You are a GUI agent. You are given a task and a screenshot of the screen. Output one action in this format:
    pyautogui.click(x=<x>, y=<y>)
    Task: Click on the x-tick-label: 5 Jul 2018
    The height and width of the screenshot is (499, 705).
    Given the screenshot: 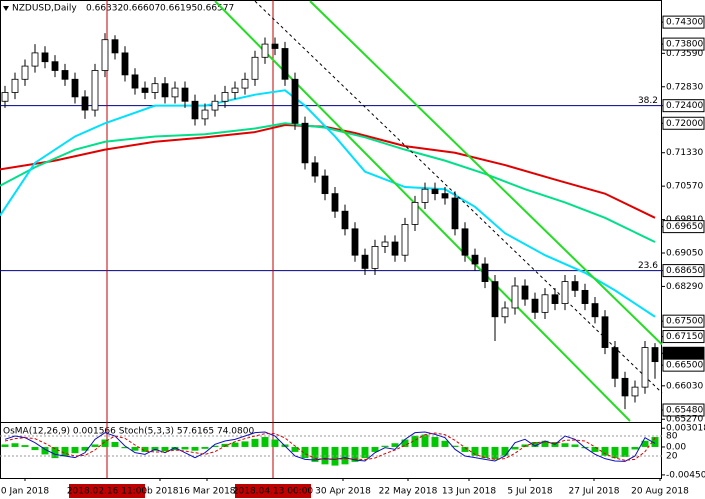 What is the action you would take?
    pyautogui.click(x=529, y=492)
    